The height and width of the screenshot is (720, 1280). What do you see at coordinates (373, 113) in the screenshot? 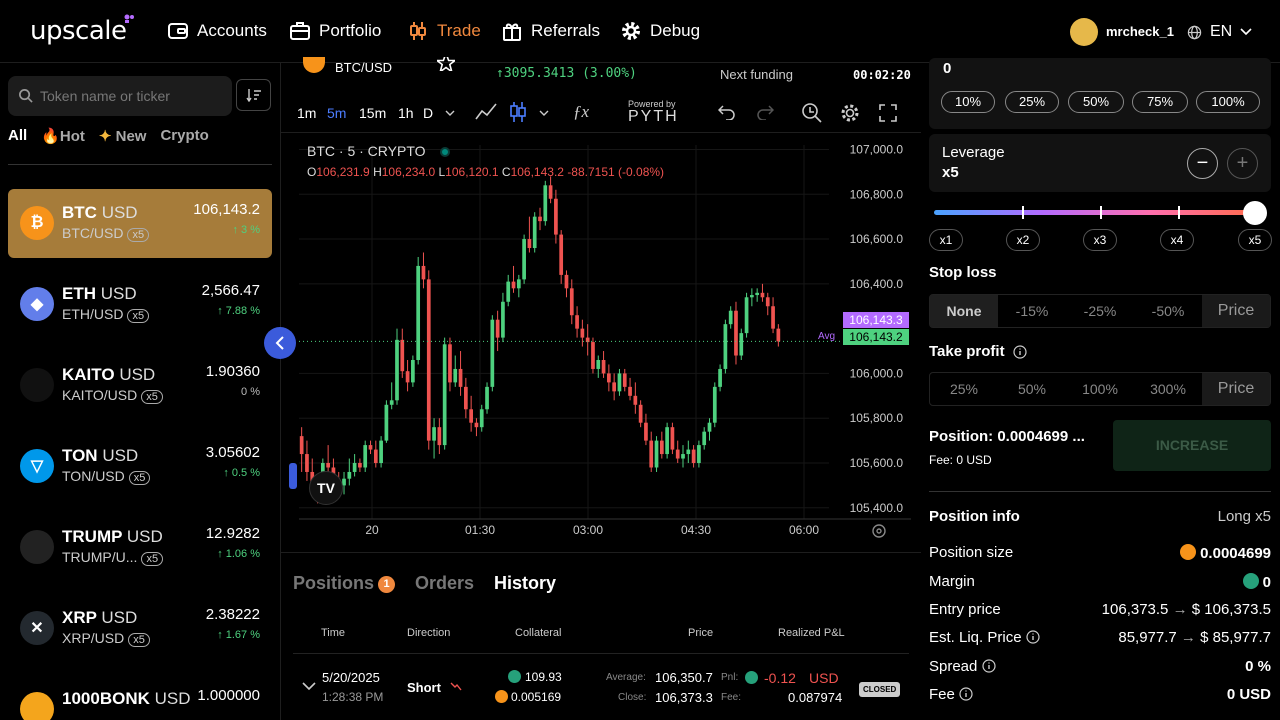
I see `interval-15m: 15m` at bounding box center [373, 113].